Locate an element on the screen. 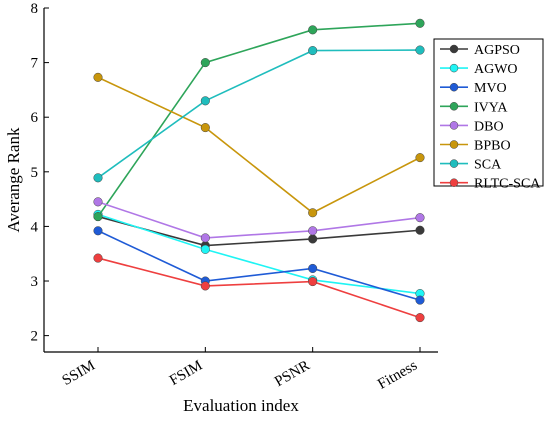  legend: AGPSO AGWO MVO IVYA DBO BPBO SCA RLTC-SCA is located at coordinates (488, 115).